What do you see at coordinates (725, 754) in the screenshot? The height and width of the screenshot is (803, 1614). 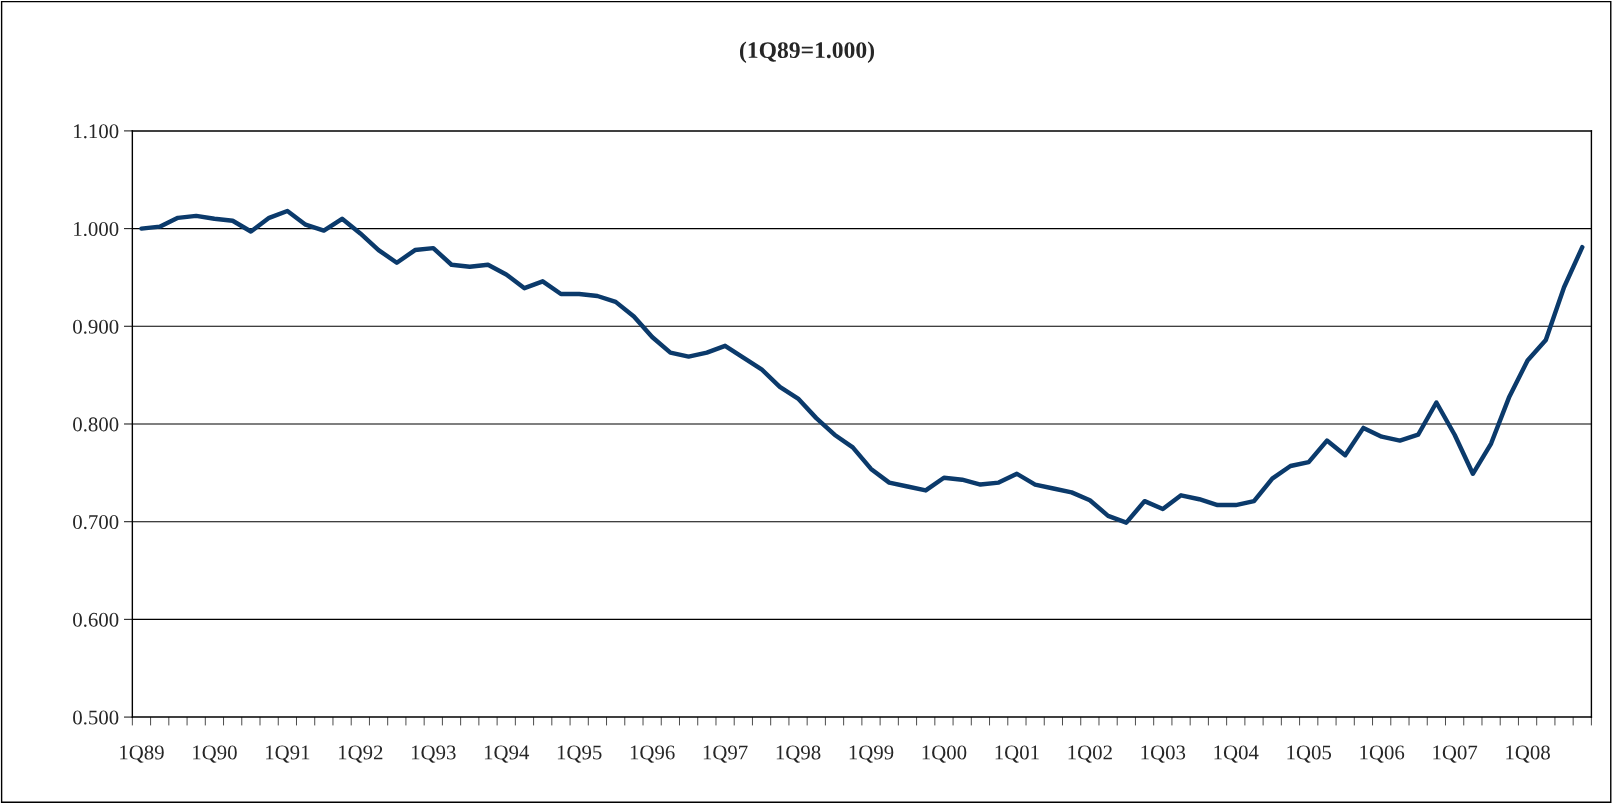 I see `x-tick-label: 1Q97` at bounding box center [725, 754].